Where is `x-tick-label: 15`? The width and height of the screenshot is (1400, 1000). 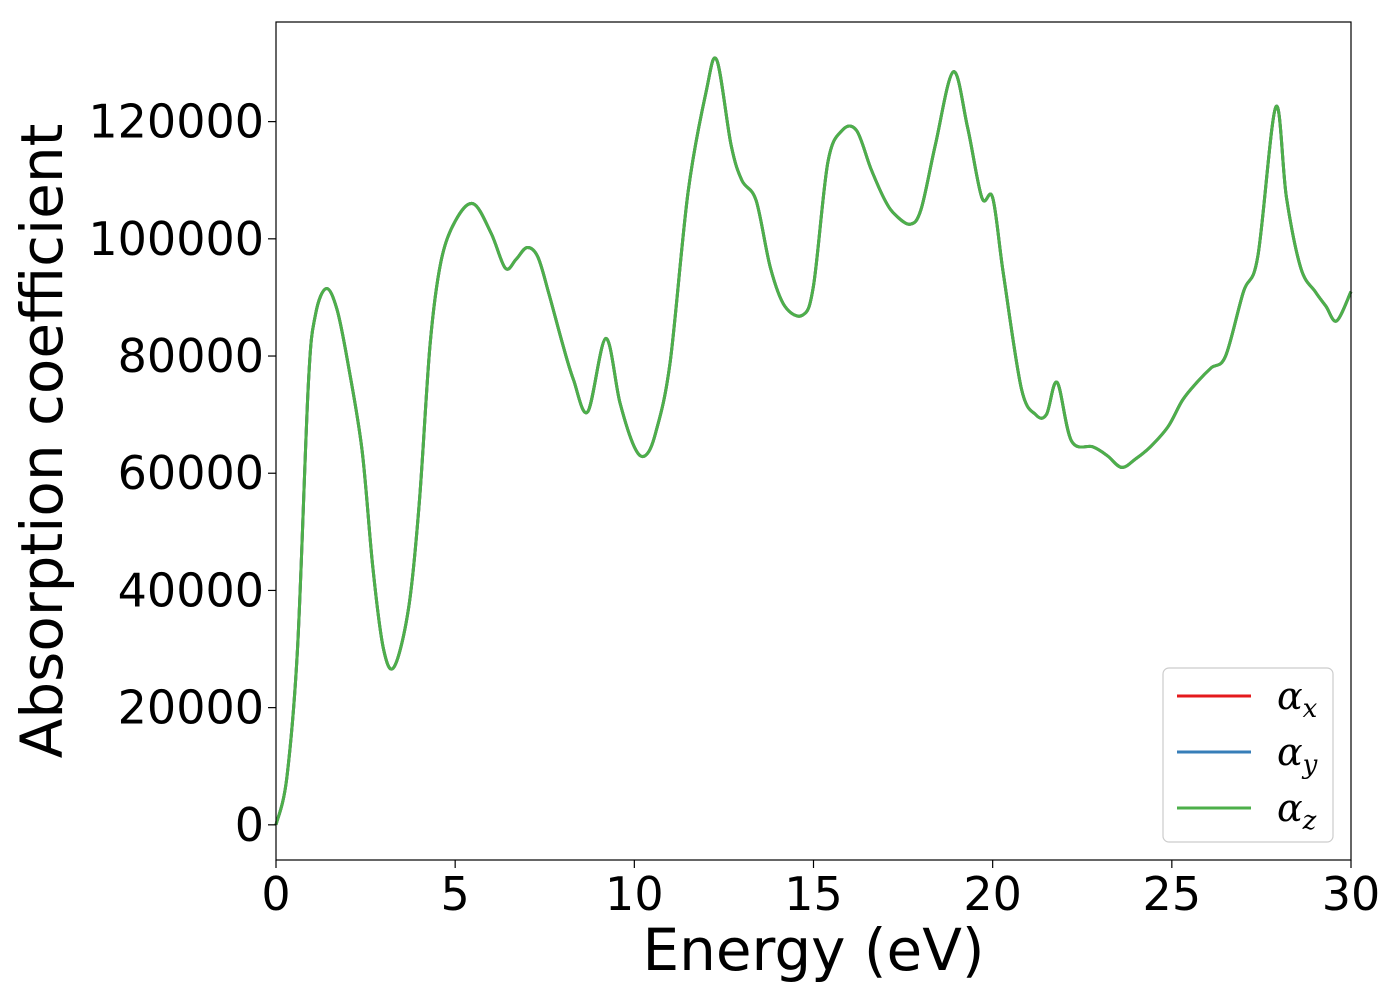
x-tick-label: 15 is located at coordinates (813, 894).